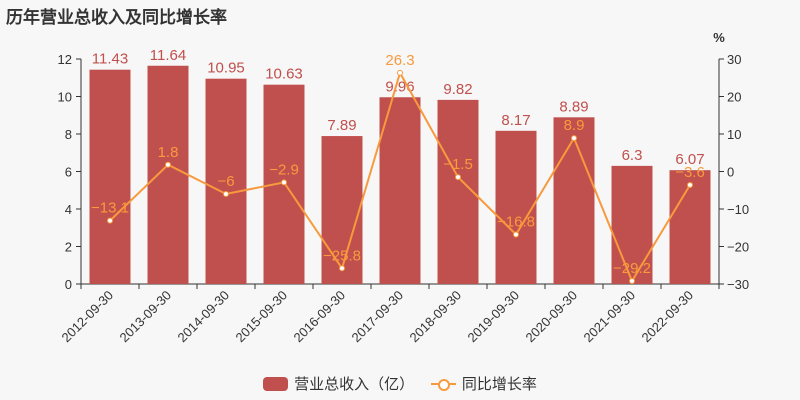 This screenshot has height=400, width=800. Describe the element at coordinates (284, 74) in the screenshot. I see `revenue-bar-label: 10.63` at that location.